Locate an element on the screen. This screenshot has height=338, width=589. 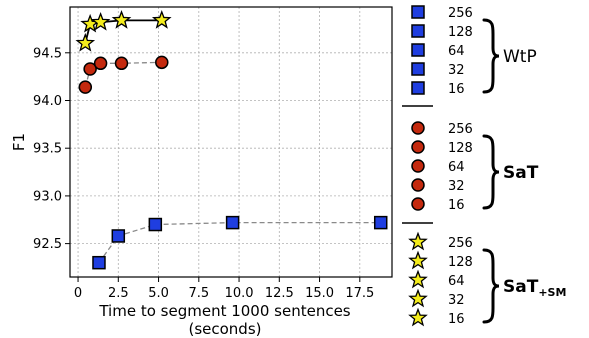
series-line is located at coordinates (239, 242).